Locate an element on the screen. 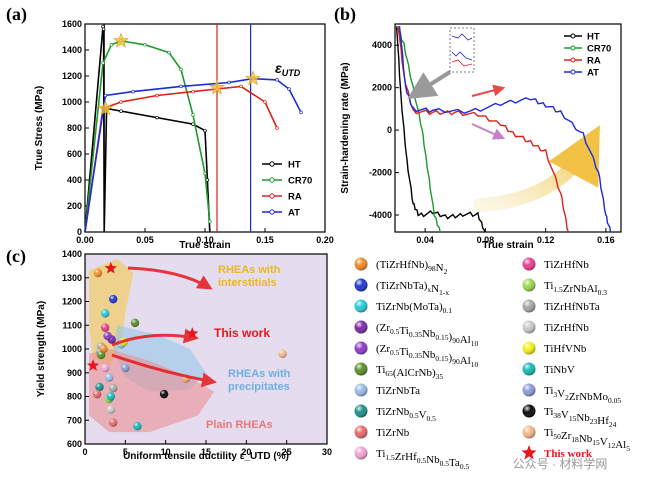 The width and height of the screenshot is (662, 487). region-interstitials is located at coordinates (111, 312).